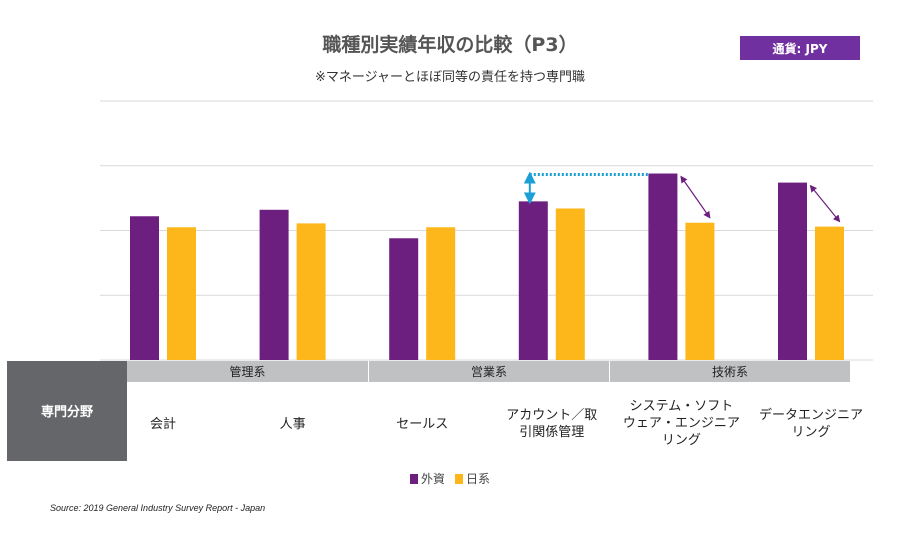  Describe the element at coordinates (163, 424) in the screenshot. I see `category-label: 会計` at that location.